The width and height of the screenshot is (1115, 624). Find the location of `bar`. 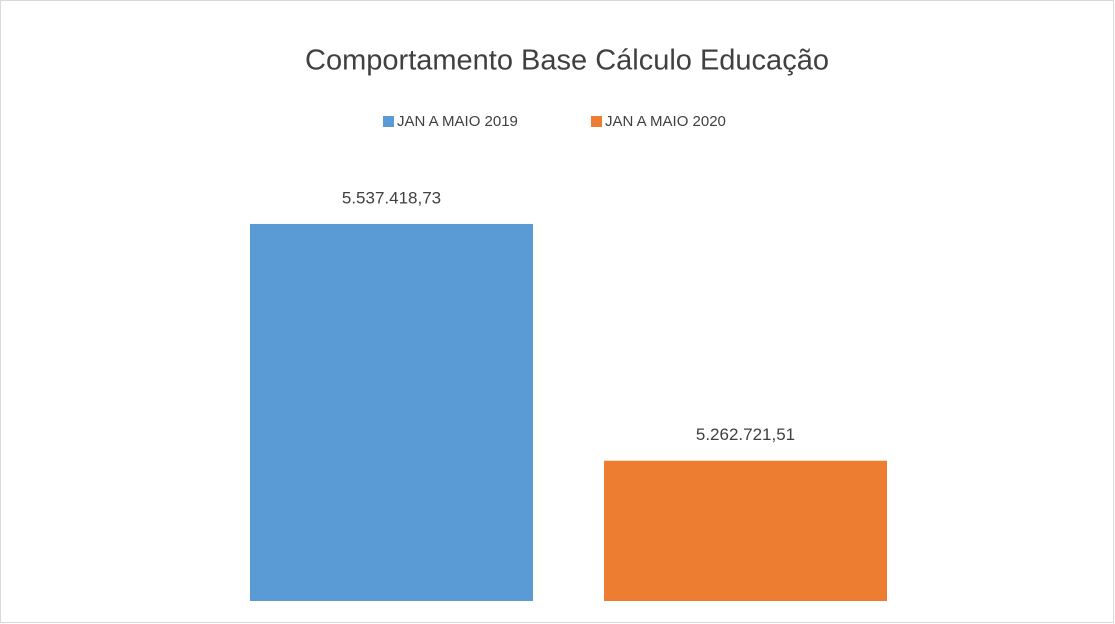

bar is located at coordinates (745, 530).